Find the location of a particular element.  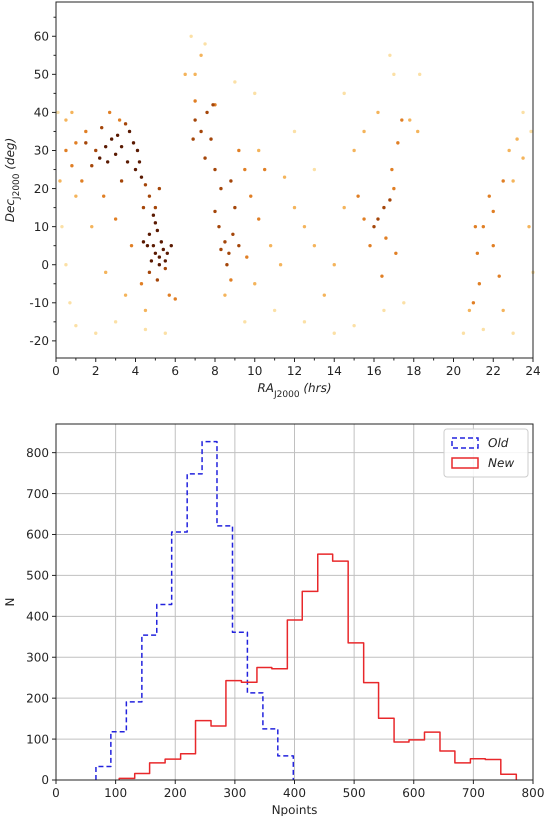

y-tick-label: 300 is located at coordinates (37, 657).